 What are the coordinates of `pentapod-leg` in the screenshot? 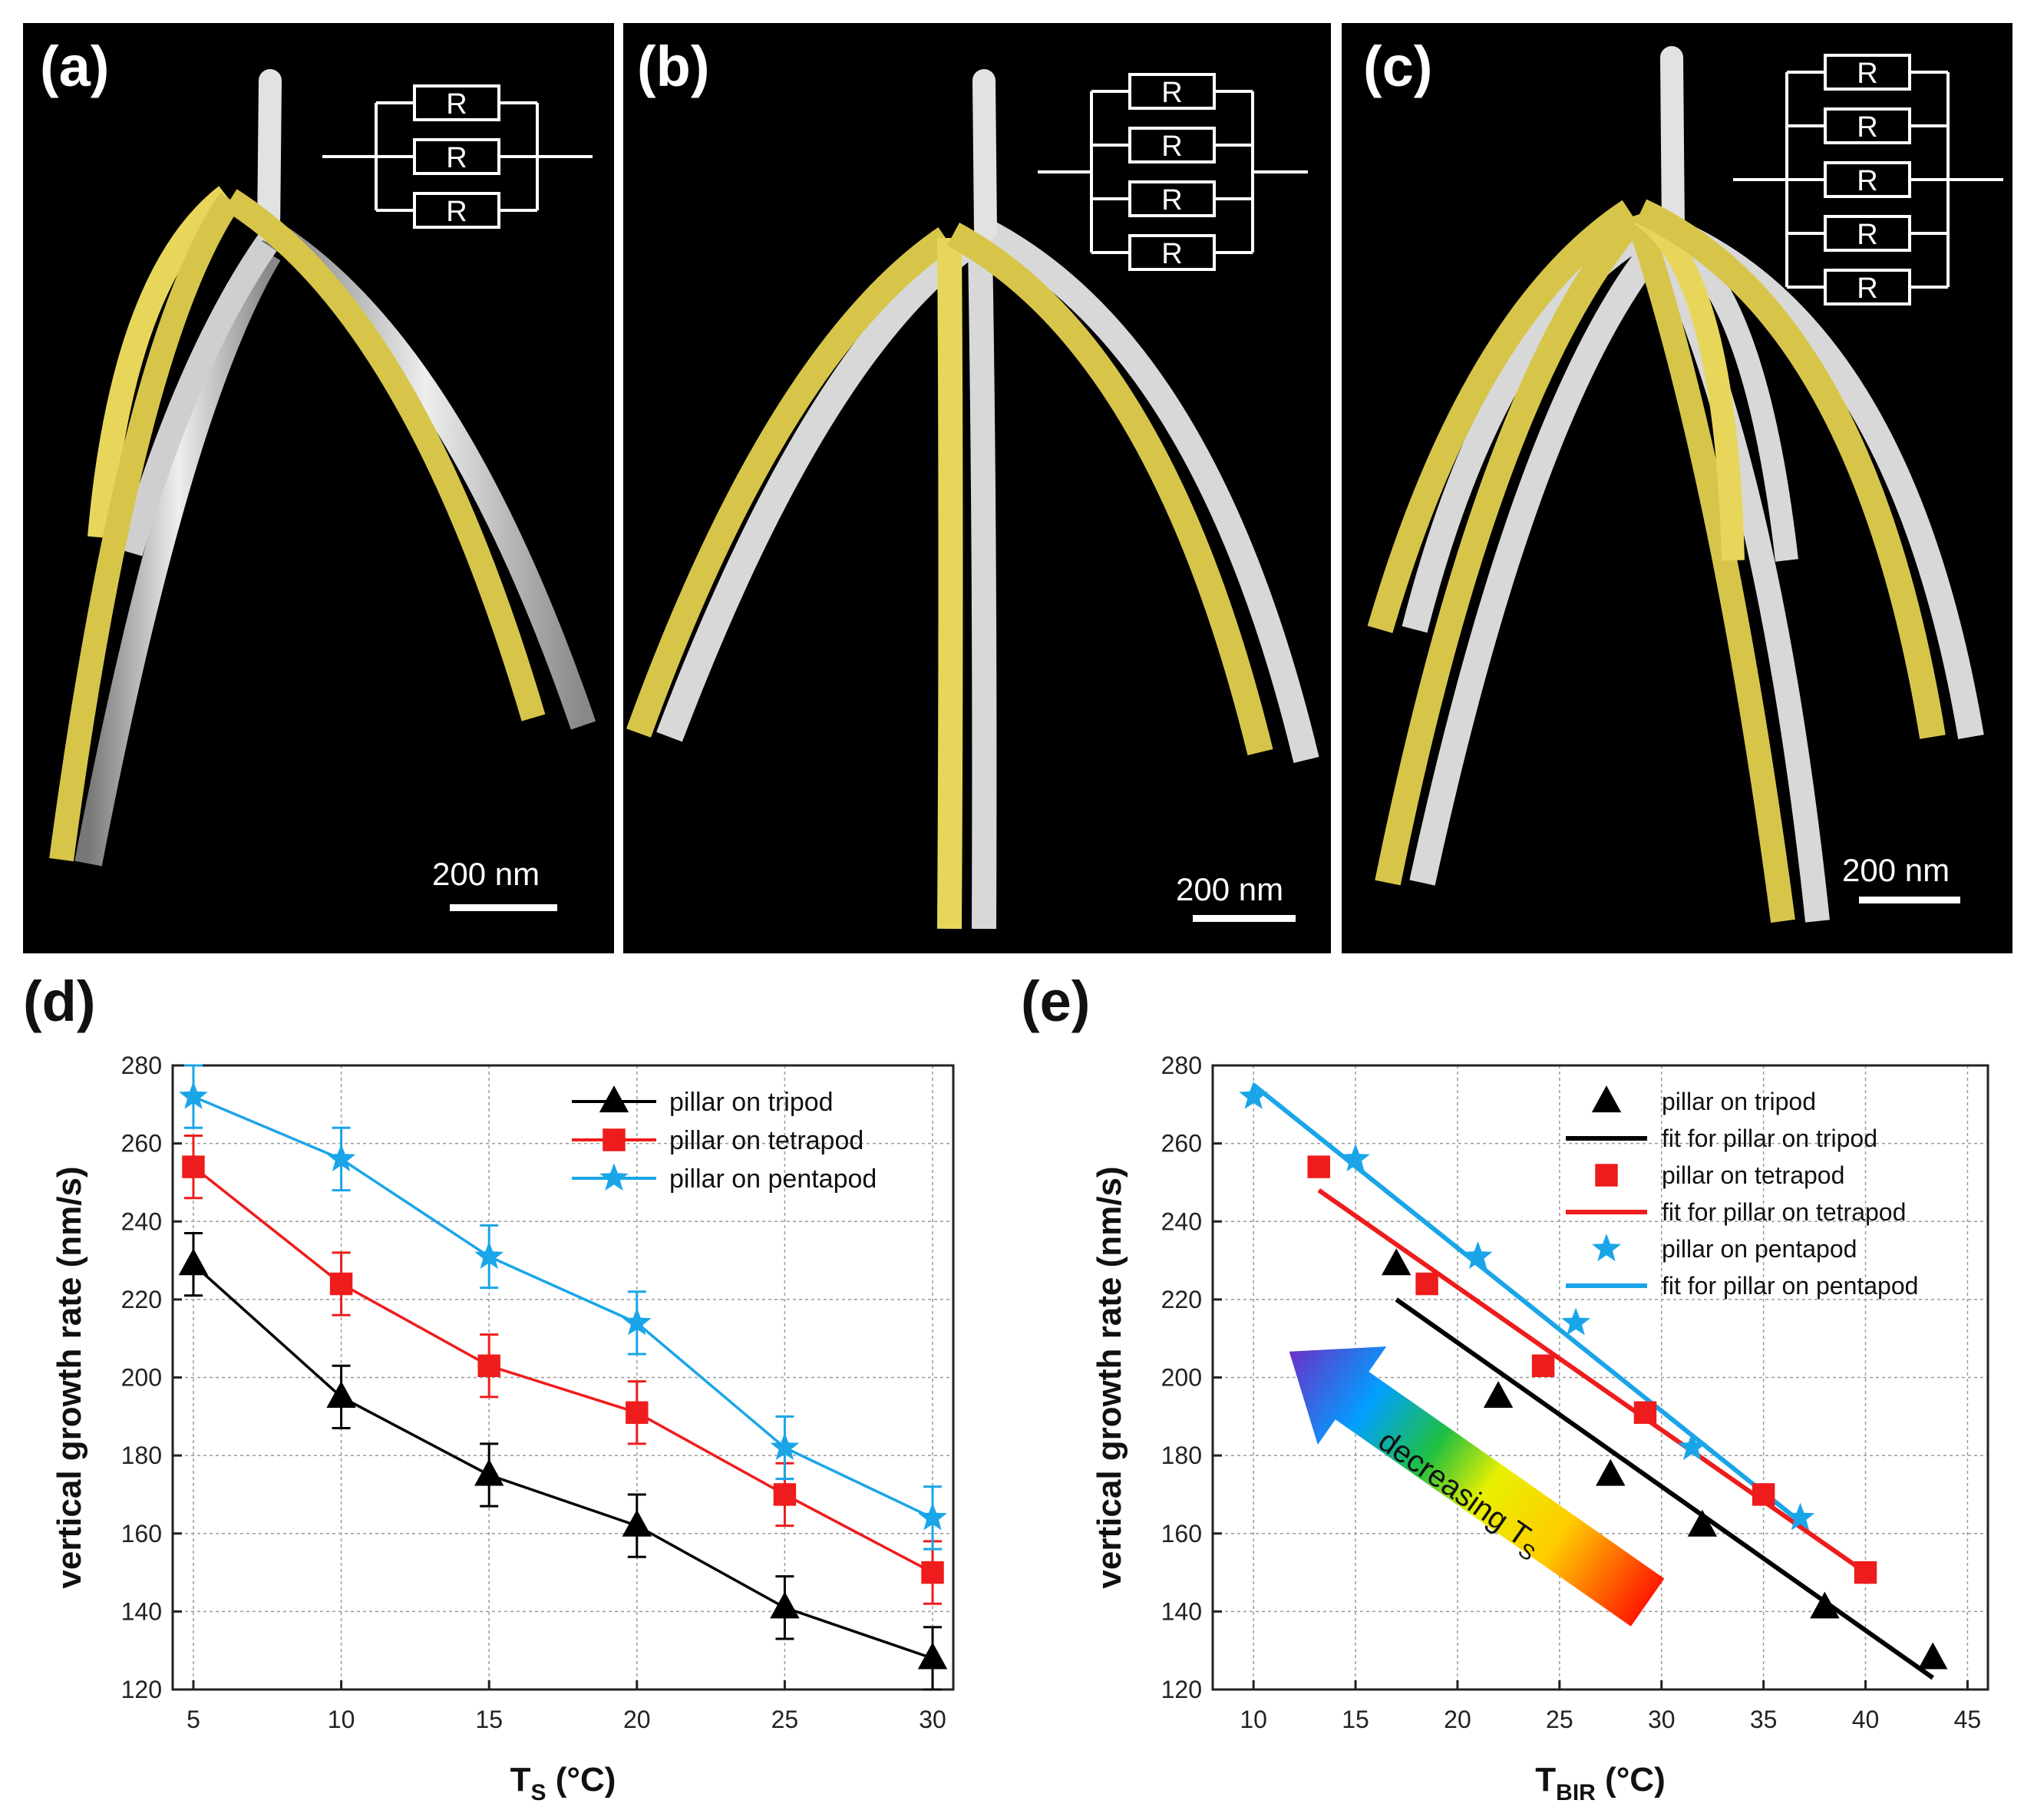 It's located at (1538, 561).